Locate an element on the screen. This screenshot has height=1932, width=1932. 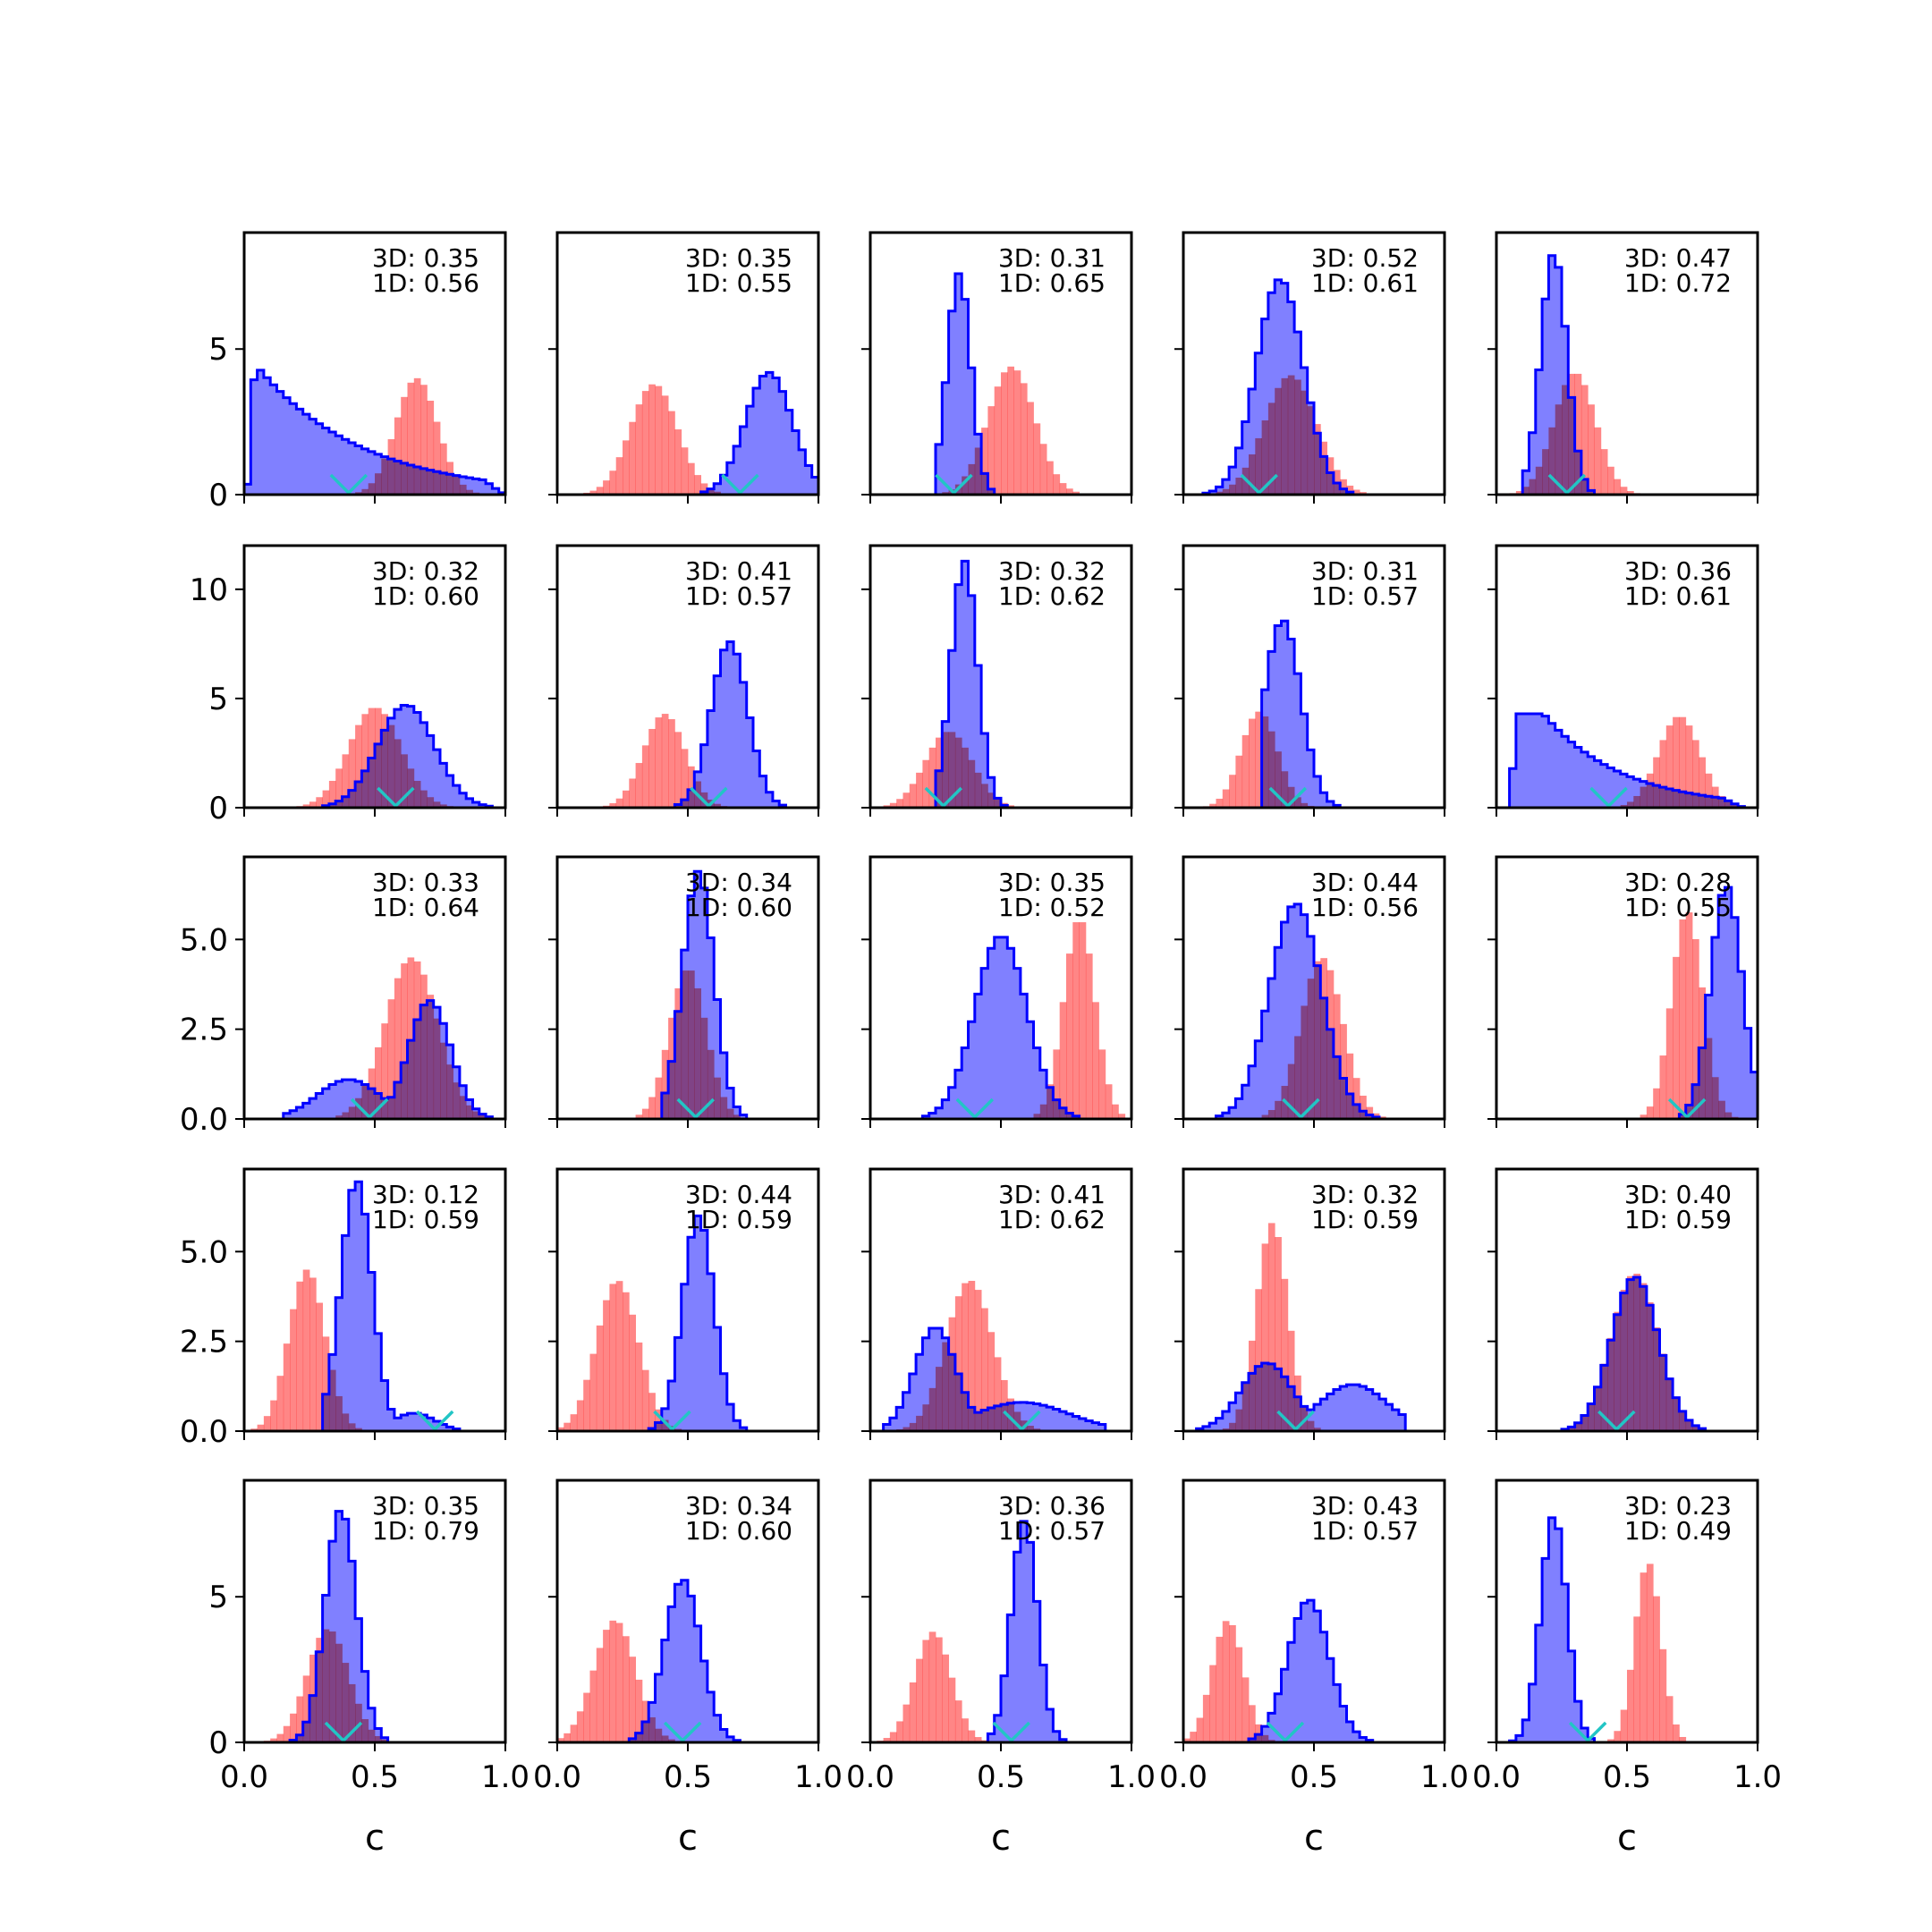
annotation-3d: 3D: 0.52 is located at coordinates (1365, 258).